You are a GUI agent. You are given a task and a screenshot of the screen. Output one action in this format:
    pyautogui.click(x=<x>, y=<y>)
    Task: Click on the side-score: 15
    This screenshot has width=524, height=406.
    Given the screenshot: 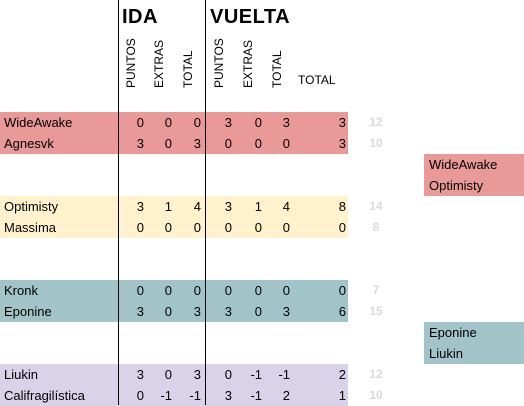 What is the action you would take?
    pyautogui.click(x=376, y=311)
    